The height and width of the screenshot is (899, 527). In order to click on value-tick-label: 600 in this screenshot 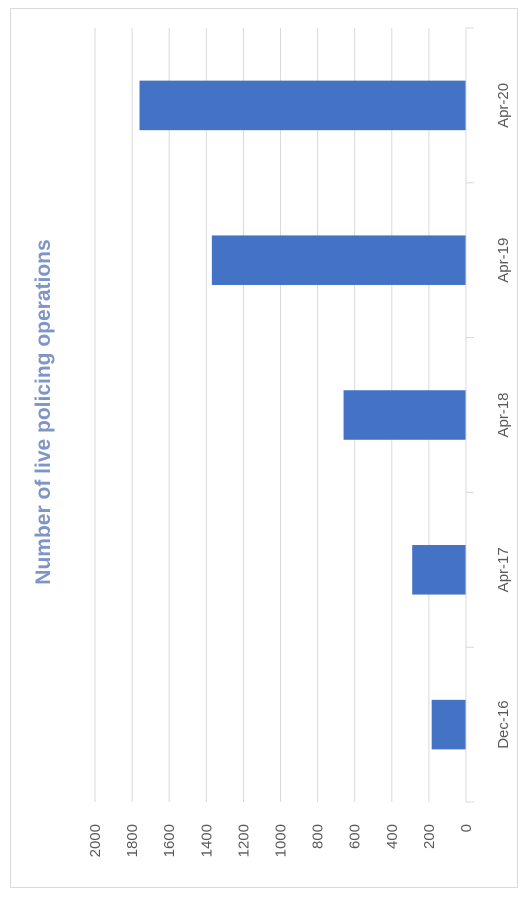, I will do `click(355, 836)`.